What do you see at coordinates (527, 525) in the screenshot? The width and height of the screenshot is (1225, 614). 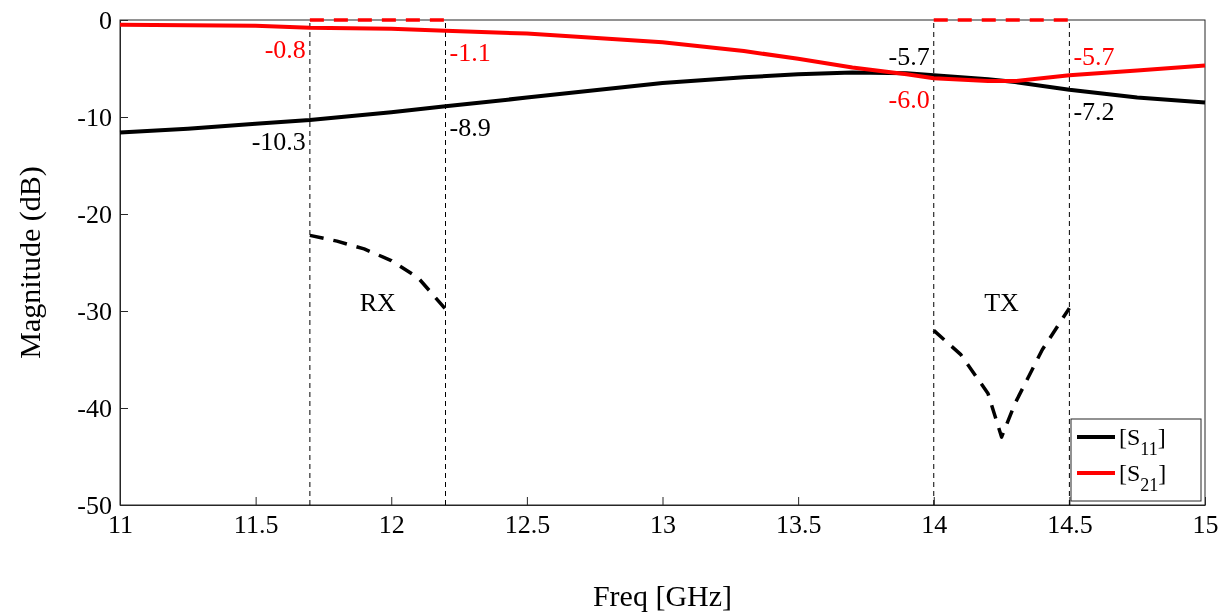 I see `x-tick-label: 12.5` at bounding box center [527, 525].